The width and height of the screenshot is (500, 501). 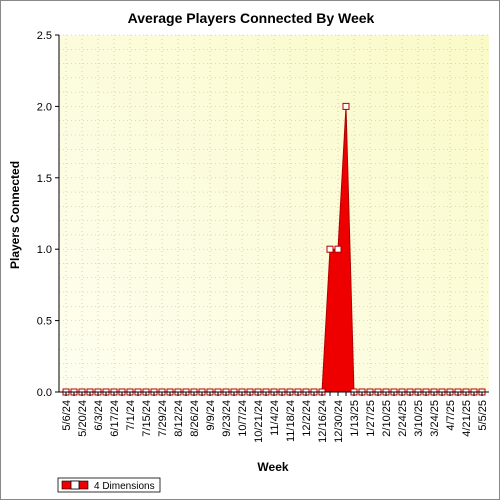 What do you see at coordinates (307, 418) in the screenshot?
I see `x-tick-label: 12/2/24` at bounding box center [307, 418].